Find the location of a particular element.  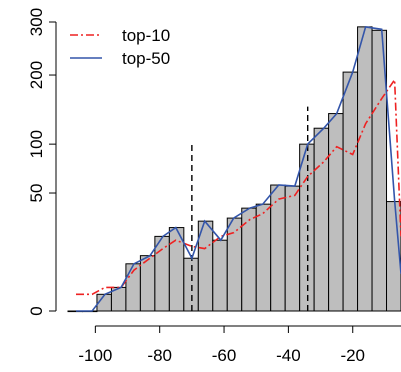

x-tick-label: -100 is located at coordinates (95, 355).